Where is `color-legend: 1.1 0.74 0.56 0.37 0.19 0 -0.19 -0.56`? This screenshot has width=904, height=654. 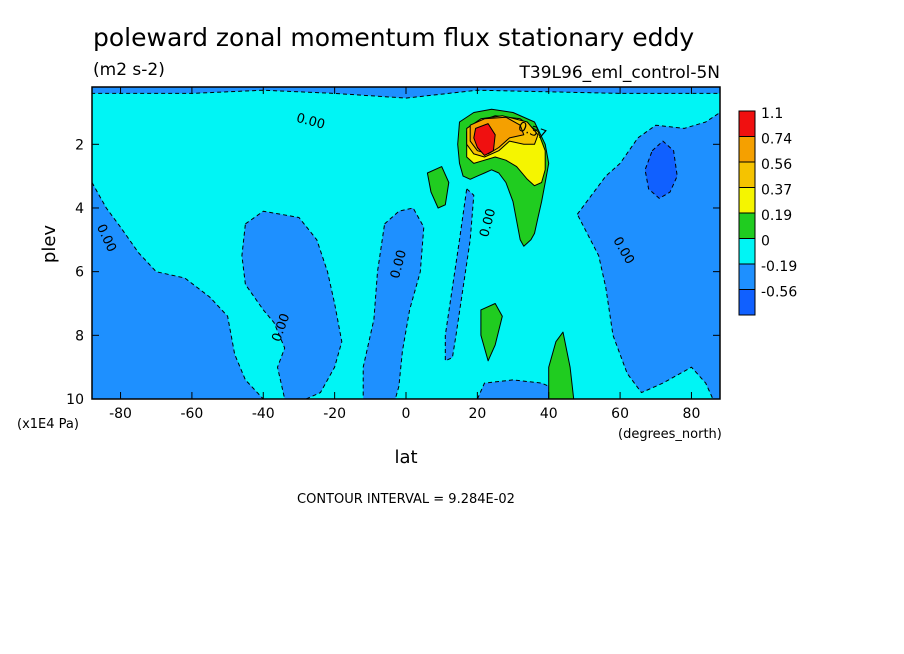 color-legend: 1.1 0.74 0.56 0.37 0.19 0 -0.19 -0.56 is located at coordinates (767, 211).